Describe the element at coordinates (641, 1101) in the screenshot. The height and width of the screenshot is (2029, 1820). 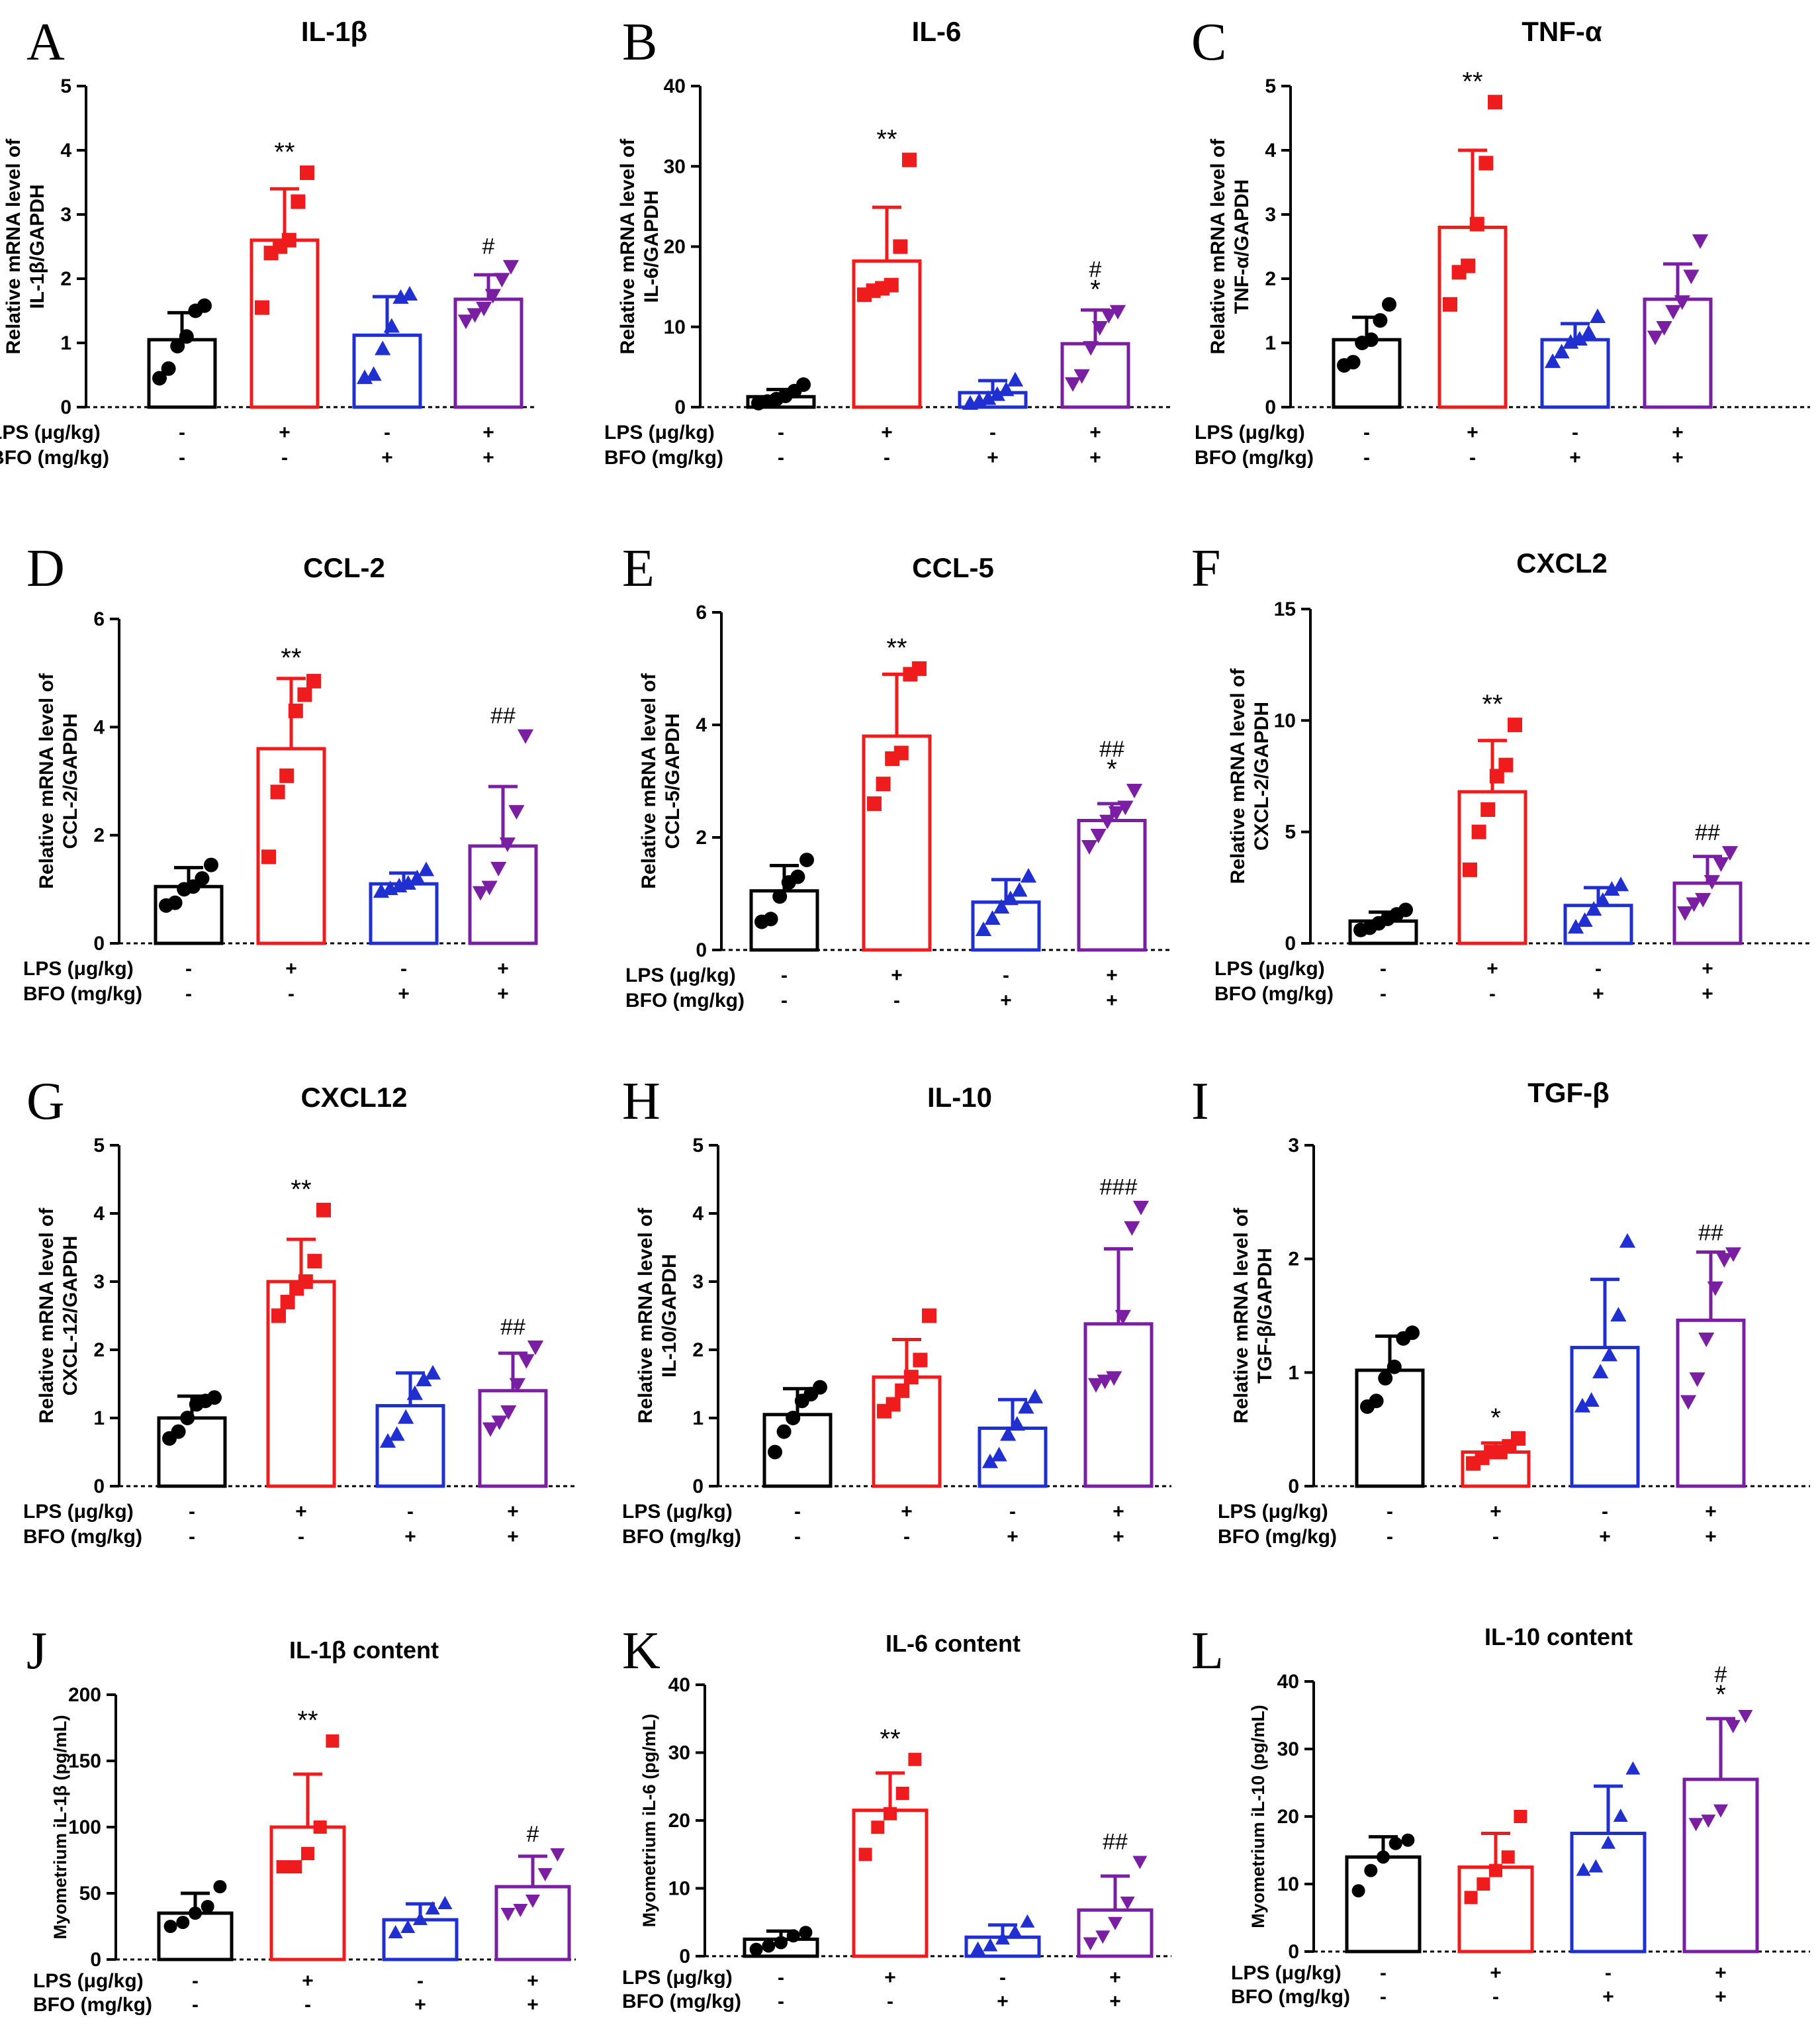
I see `panel-letter: H` at that location.